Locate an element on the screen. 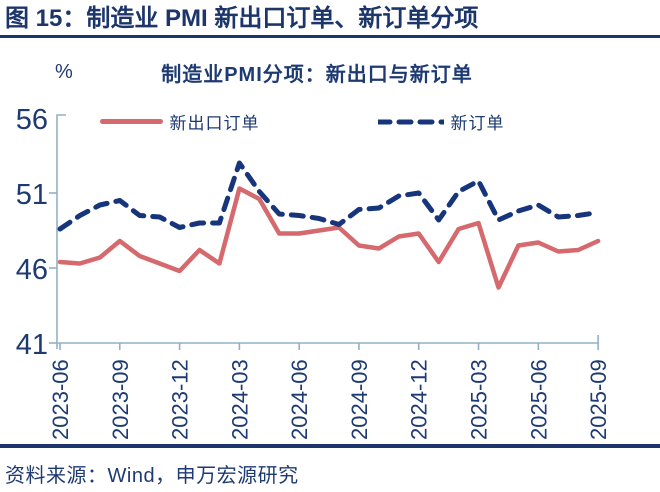  chart-legend: 新出口订单 新订单 is located at coordinates (316, 121).